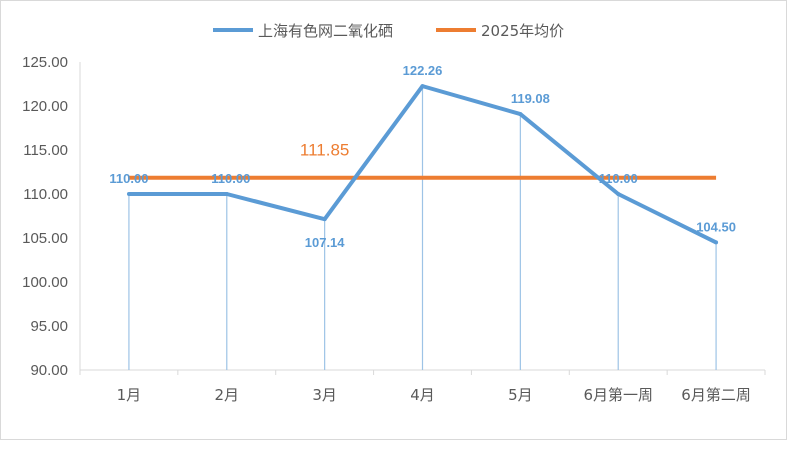 The image size is (789, 454). What do you see at coordinates (45, 106) in the screenshot?
I see `y-tick-label: 120.00` at bounding box center [45, 106].